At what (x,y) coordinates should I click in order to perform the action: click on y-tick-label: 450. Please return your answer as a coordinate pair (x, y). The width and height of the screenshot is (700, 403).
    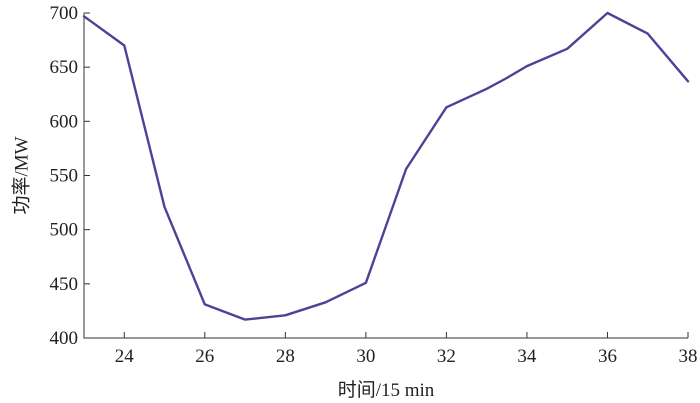
    Looking at the image, I should click on (64, 284).